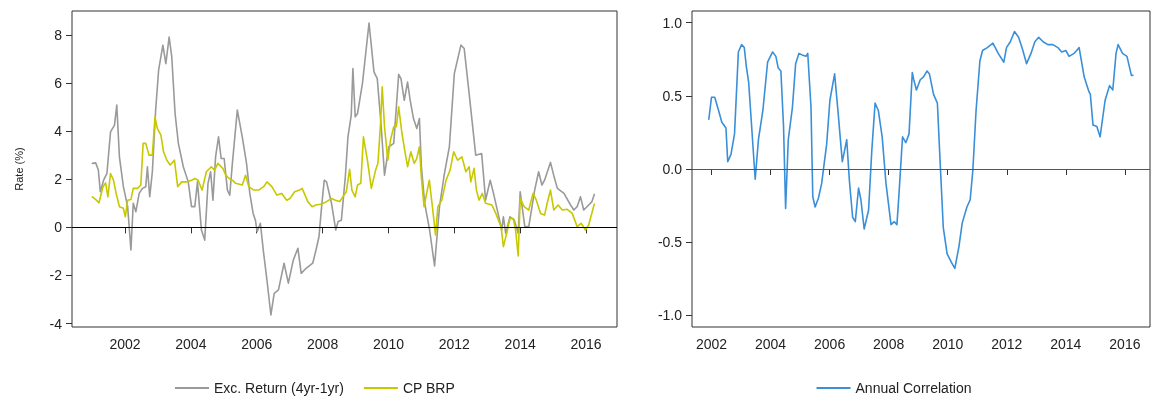 This screenshot has height=406, width=1158. Describe the element at coordinates (672, 95) in the screenshot. I see `y-tick-label: 0.5` at that location.